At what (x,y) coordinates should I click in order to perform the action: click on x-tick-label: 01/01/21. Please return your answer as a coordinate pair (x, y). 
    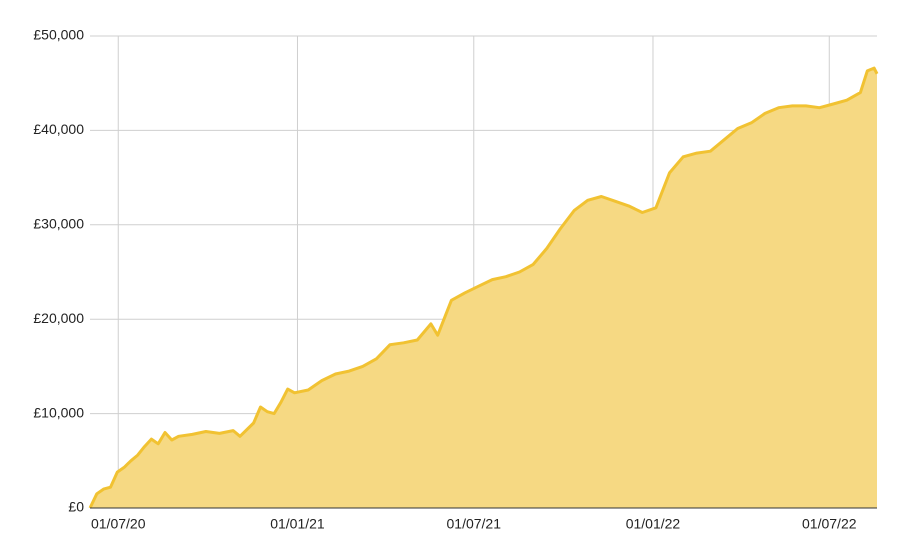
    Looking at the image, I should click on (297, 524).